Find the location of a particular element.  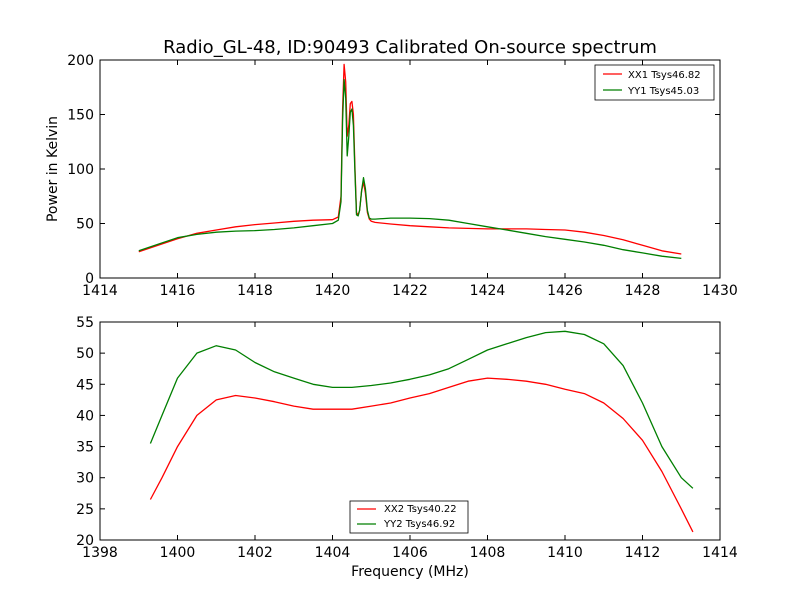

legend: XX1 Tsys46.82 YY1 Tsys45.03 is located at coordinates (654, 82).